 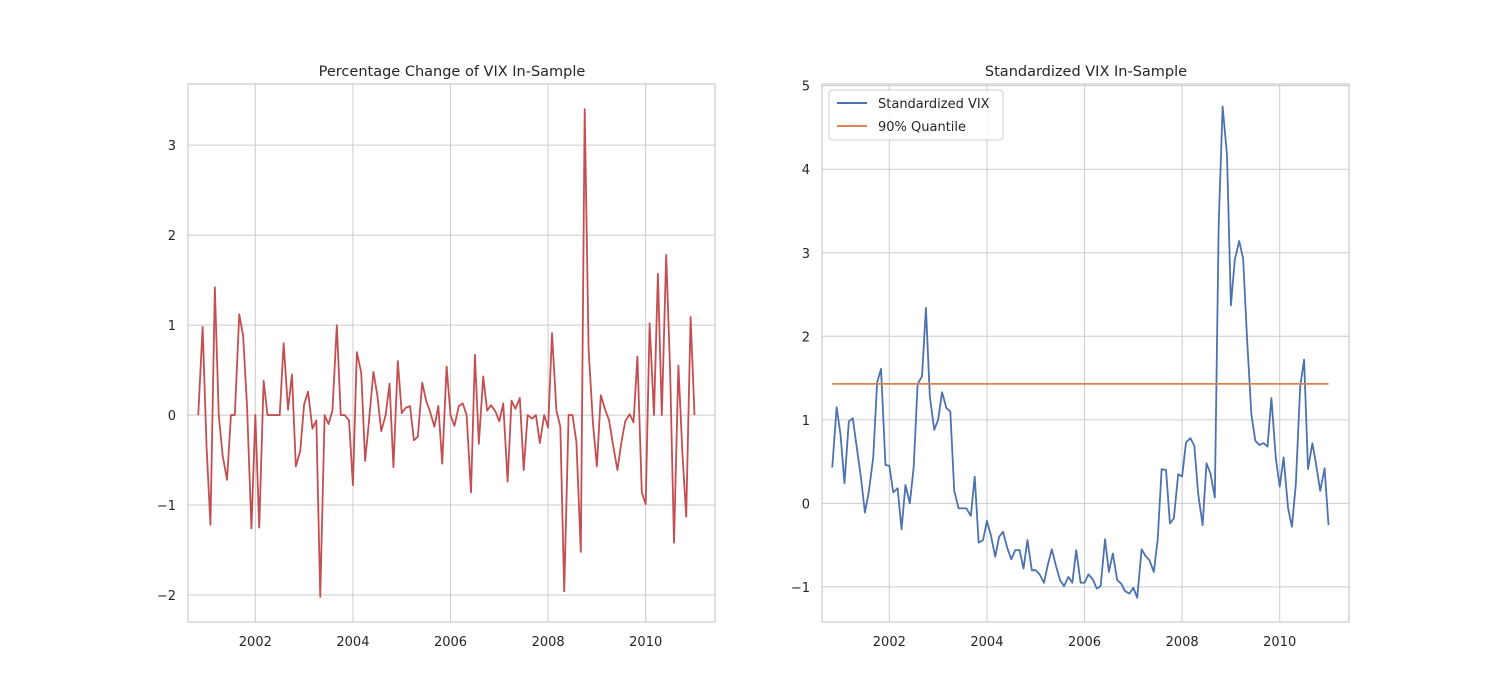 I want to click on y-tick-labels: −2 −1 0 1 2 3, so click(x=166, y=371).